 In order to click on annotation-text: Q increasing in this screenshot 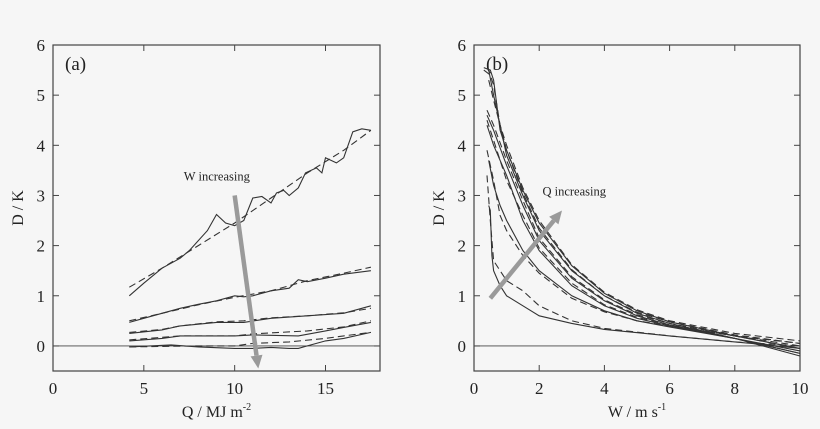, I will do `click(574, 191)`.